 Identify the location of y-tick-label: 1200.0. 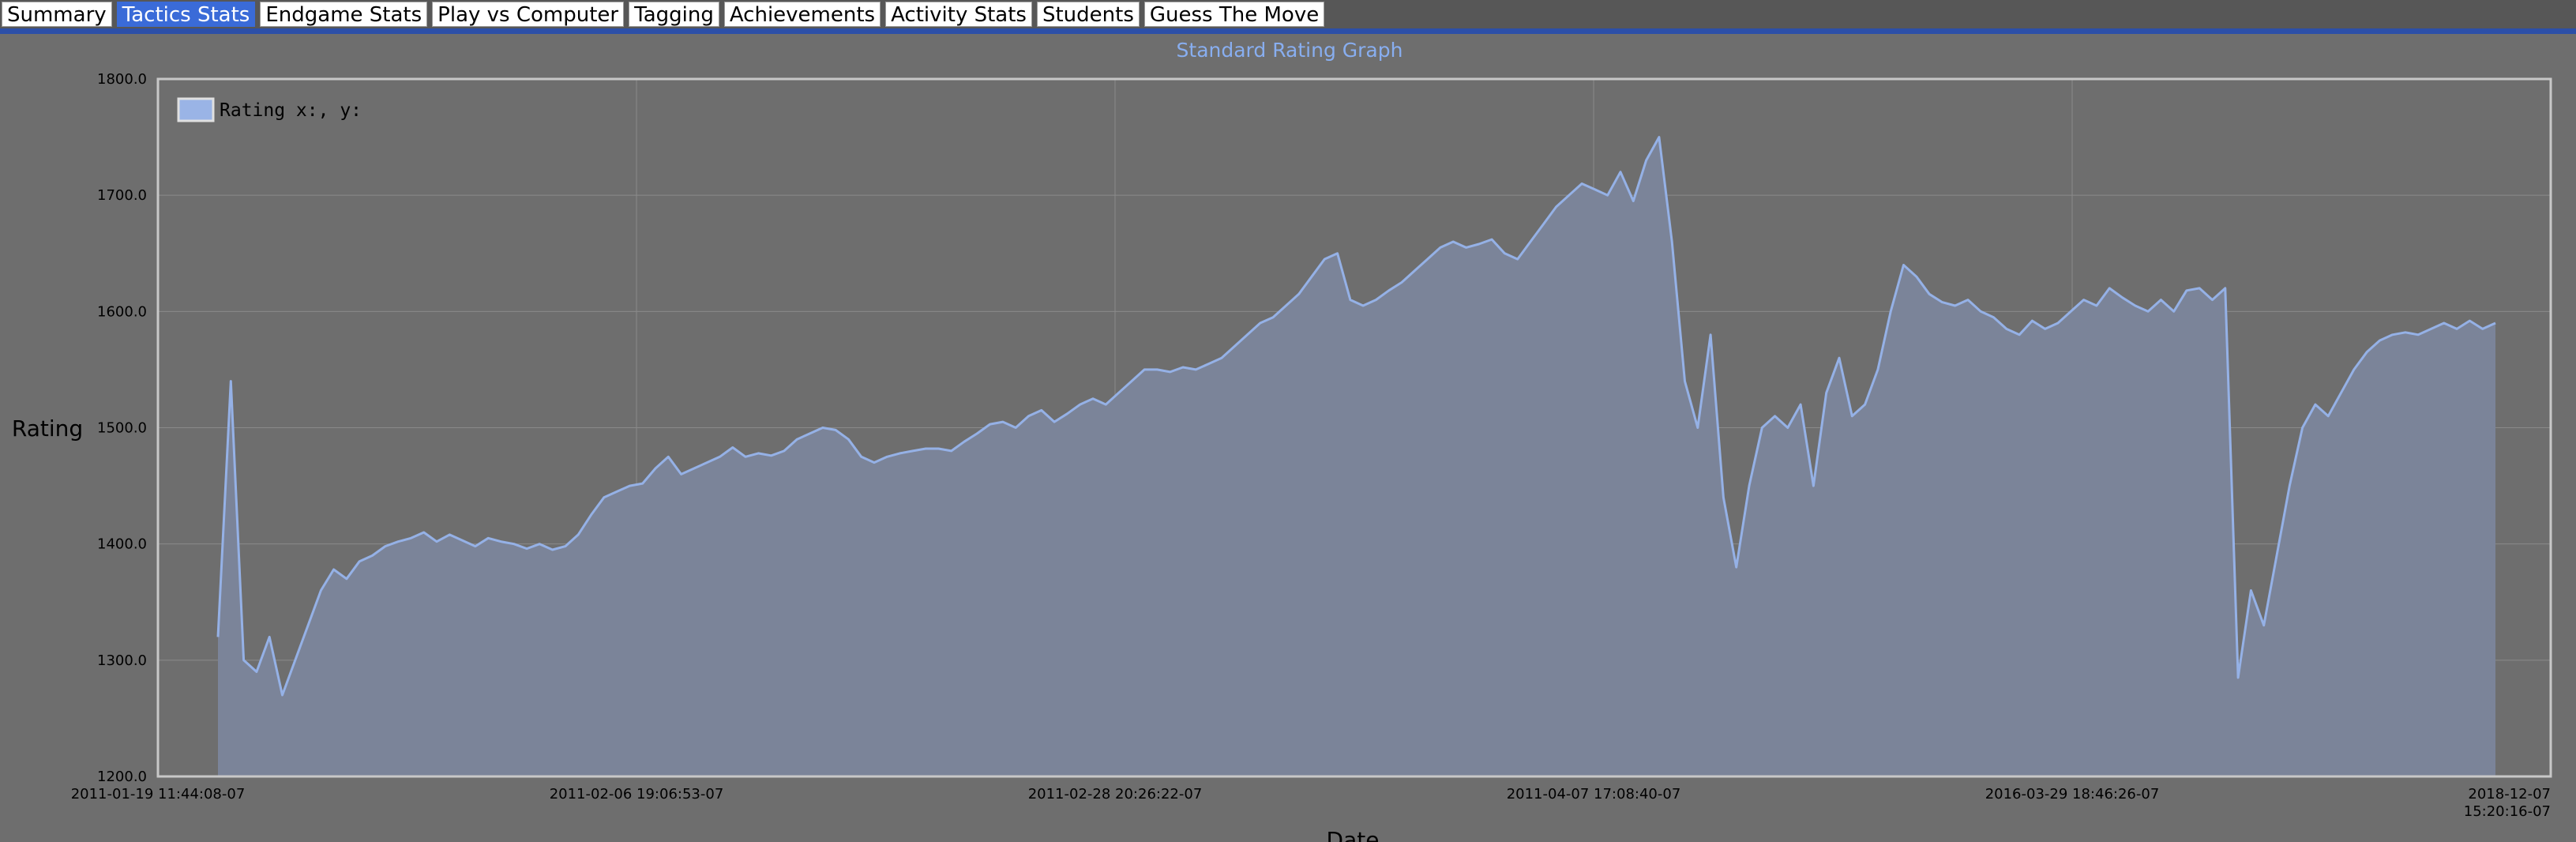
(122, 777).